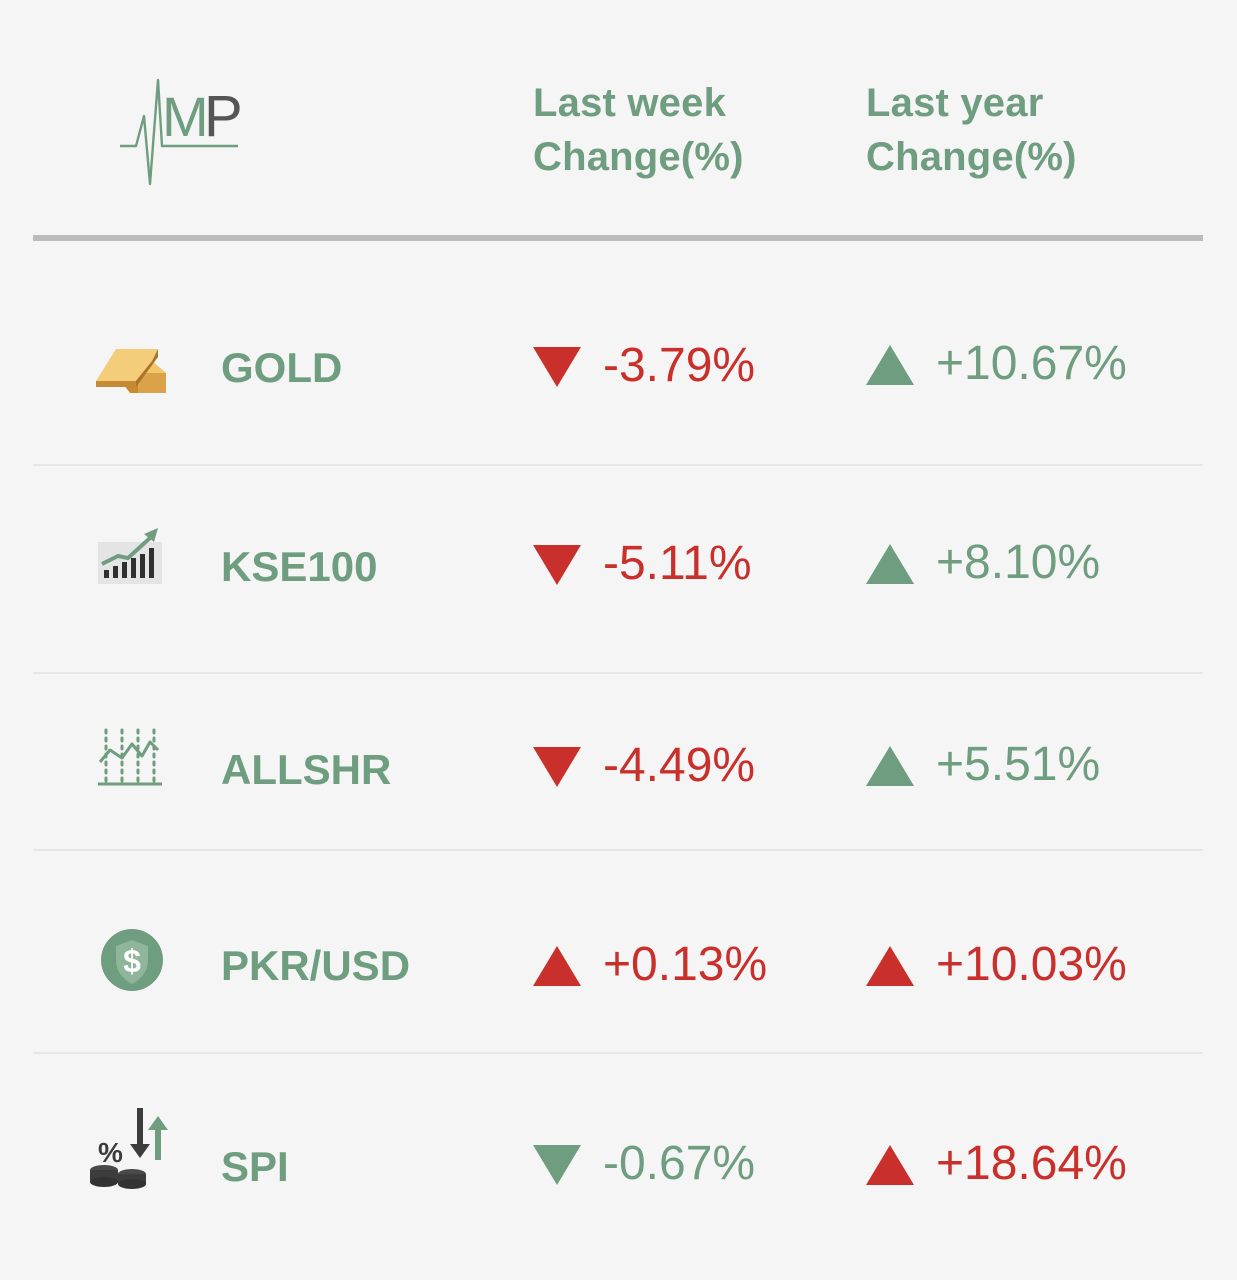  I want to click on year-change-gold: +10.67%, so click(996, 364).